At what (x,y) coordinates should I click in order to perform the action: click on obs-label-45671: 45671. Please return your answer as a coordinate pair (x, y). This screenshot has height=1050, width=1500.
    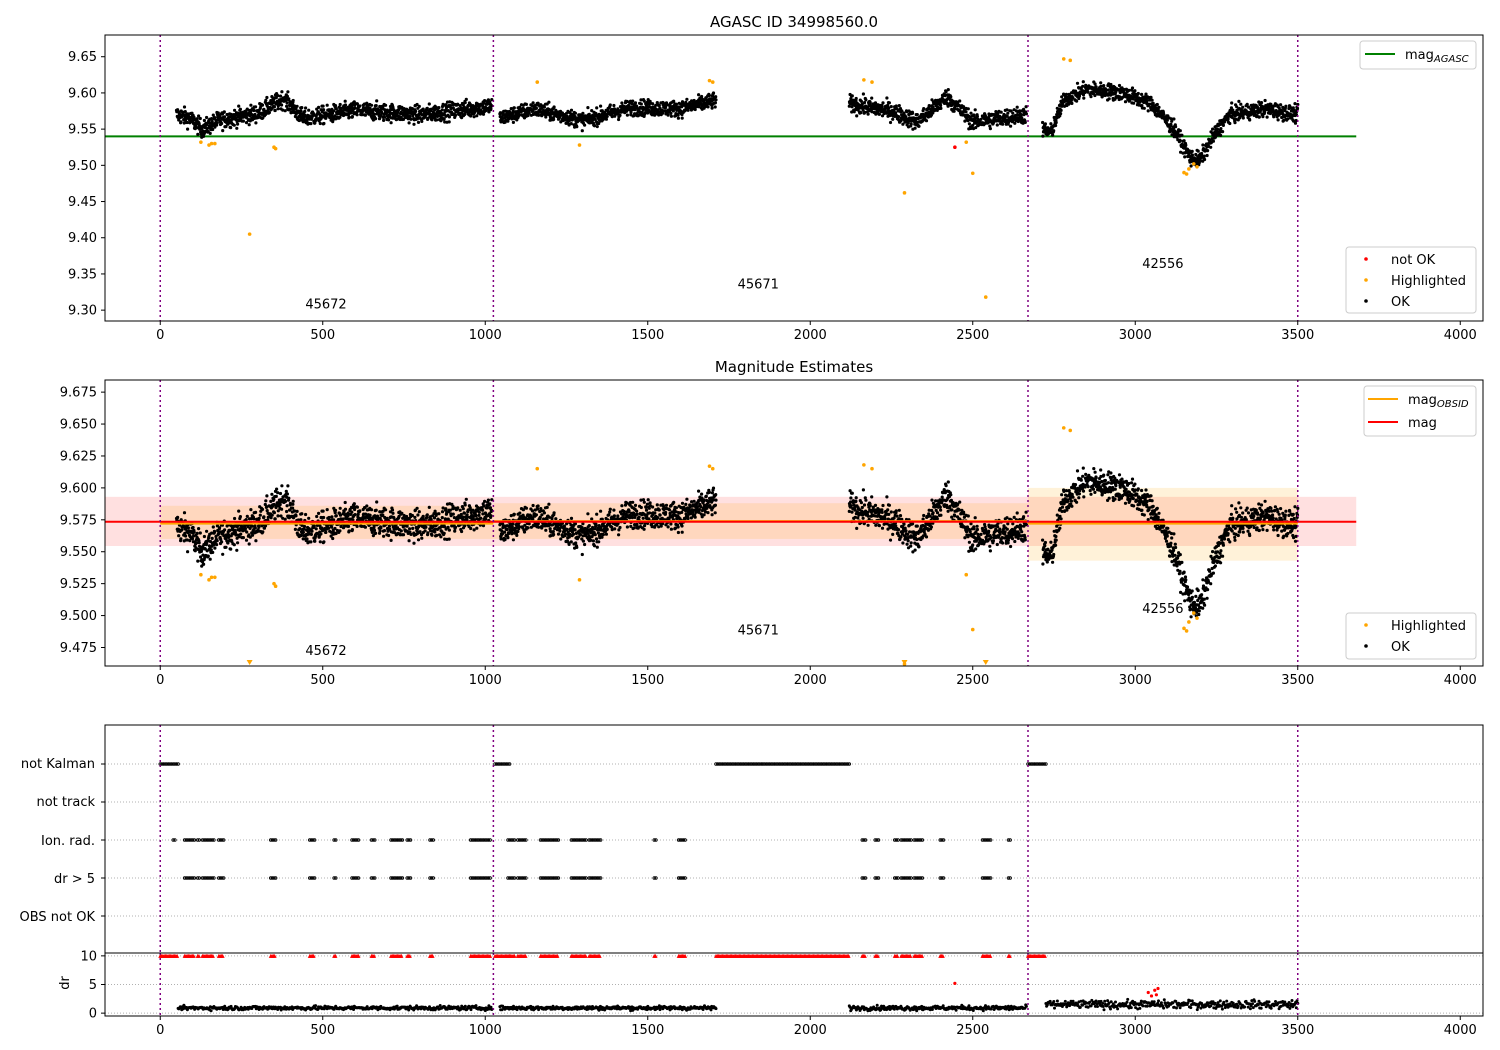
    Looking at the image, I should click on (758, 284).